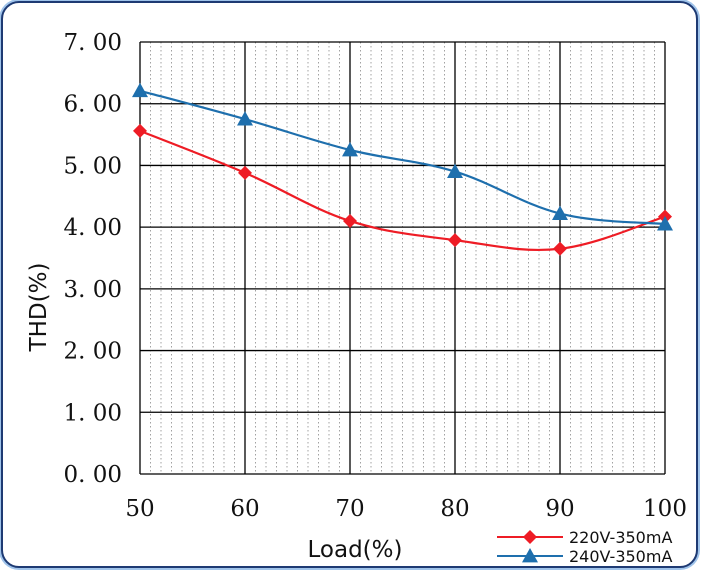 The height and width of the screenshot is (572, 703). Describe the element at coordinates (620, 537) in the screenshot. I see `legend-label-1: 220V-350mA` at that location.